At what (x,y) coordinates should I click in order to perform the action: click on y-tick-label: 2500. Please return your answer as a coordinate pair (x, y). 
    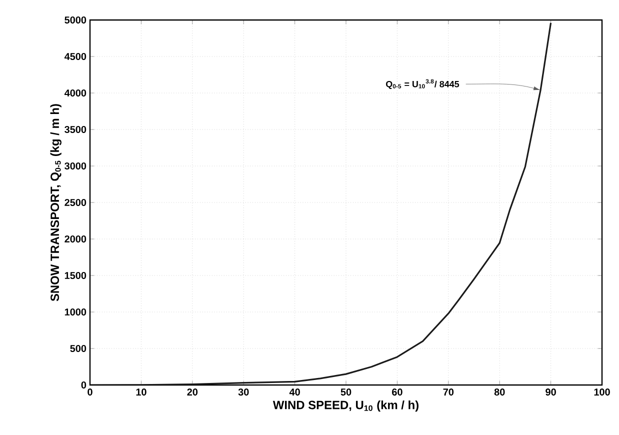
    Looking at the image, I should click on (75, 202).